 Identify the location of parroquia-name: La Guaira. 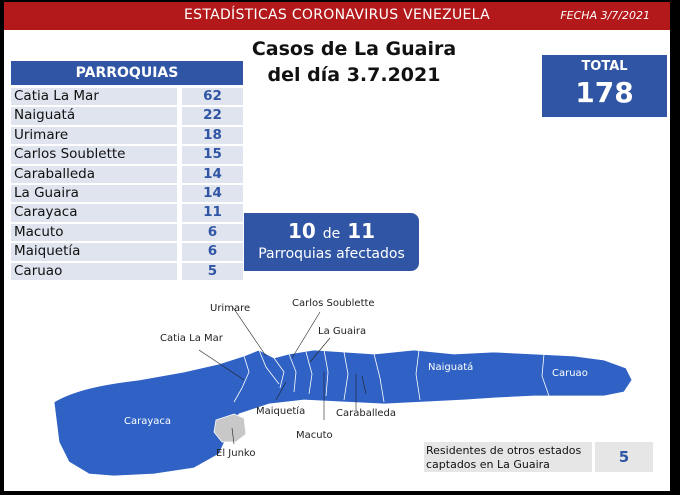
(94, 193).